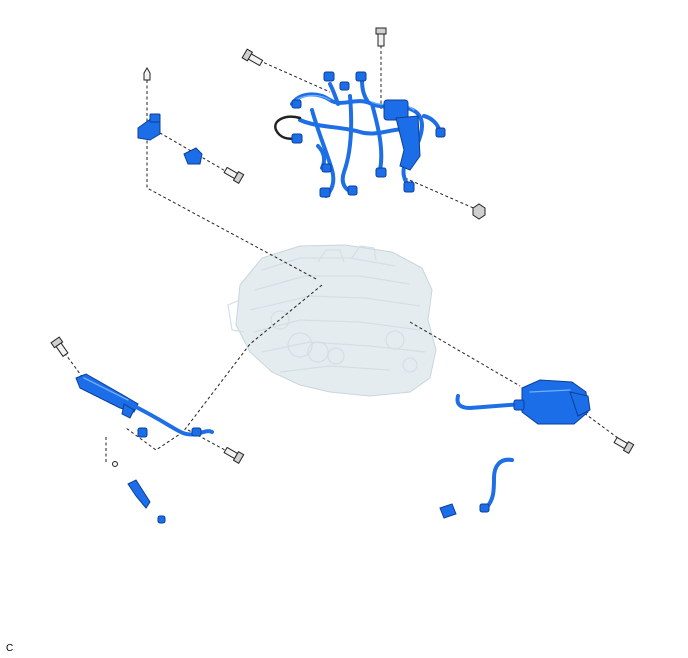 Image resolution: width=688 pixels, height=658 pixels. I want to click on small-screw, so click(115, 464).